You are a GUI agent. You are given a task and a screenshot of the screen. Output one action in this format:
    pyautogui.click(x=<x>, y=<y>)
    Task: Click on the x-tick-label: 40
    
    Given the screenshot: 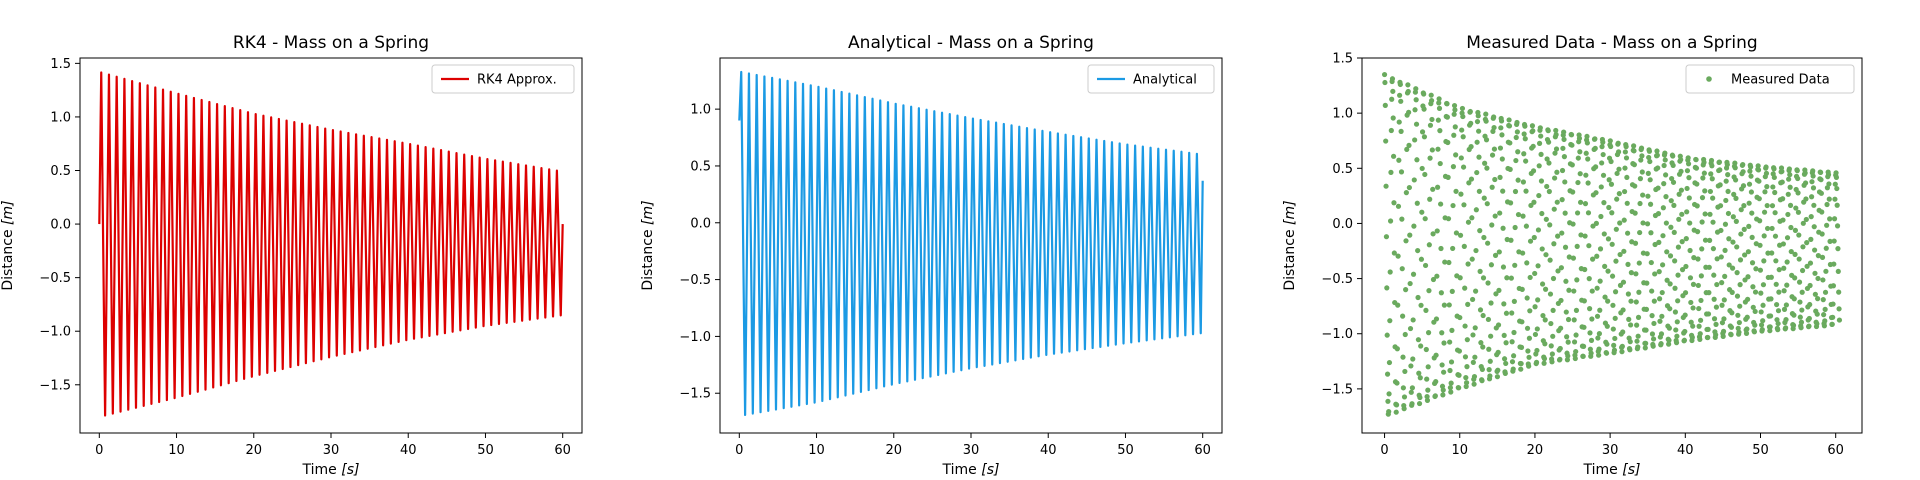 What is the action you would take?
    pyautogui.click(x=408, y=450)
    